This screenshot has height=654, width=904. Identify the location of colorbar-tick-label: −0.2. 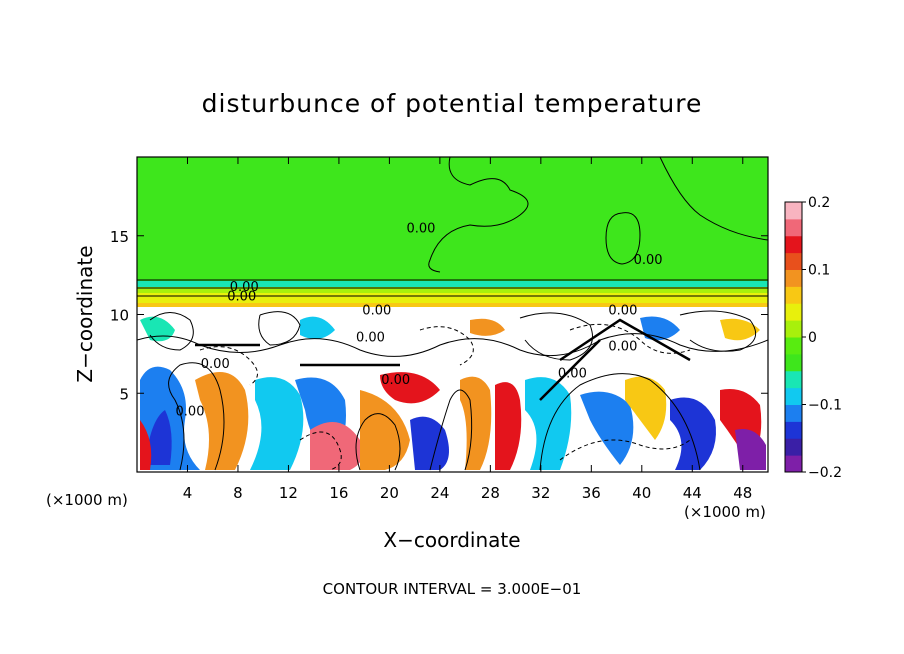
(825, 473).